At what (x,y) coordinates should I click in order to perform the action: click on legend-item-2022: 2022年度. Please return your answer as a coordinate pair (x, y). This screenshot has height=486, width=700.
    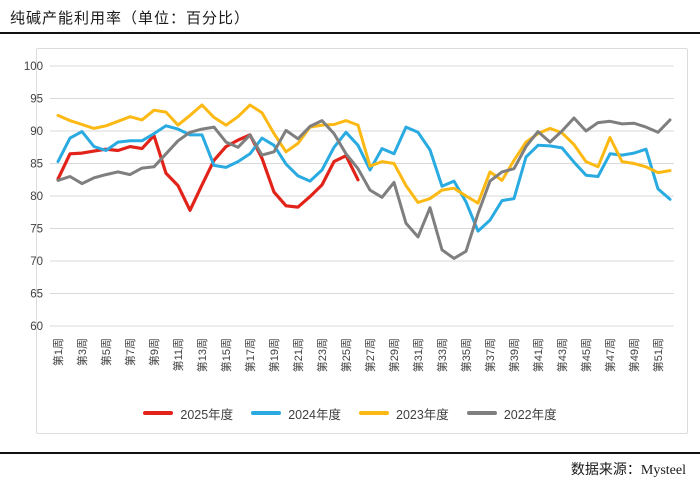
    Looking at the image, I should click on (511, 413).